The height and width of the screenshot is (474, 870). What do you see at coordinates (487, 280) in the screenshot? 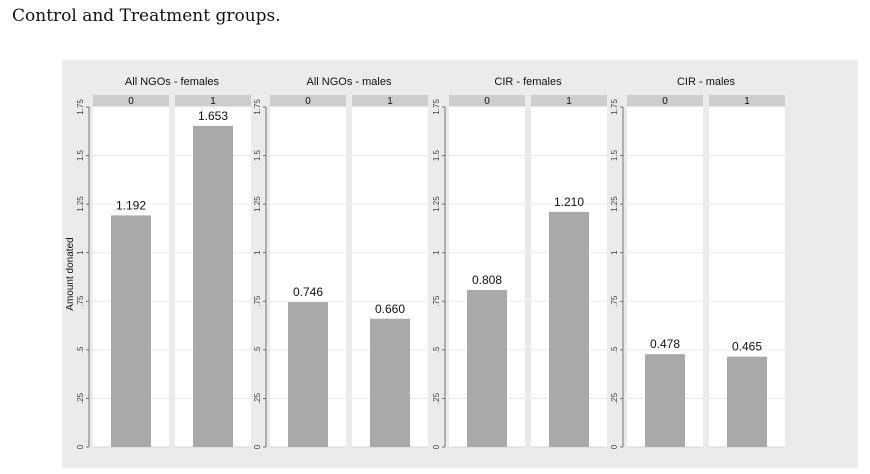
I see `bar-value-label: 0.808` at bounding box center [487, 280].